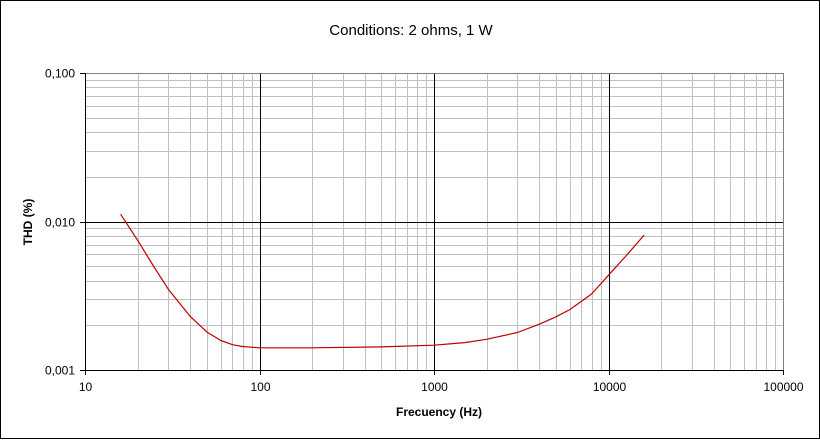 The height and width of the screenshot is (440, 820). Describe the element at coordinates (434, 387) in the screenshot. I see `x-tick-label: 1000` at that location.